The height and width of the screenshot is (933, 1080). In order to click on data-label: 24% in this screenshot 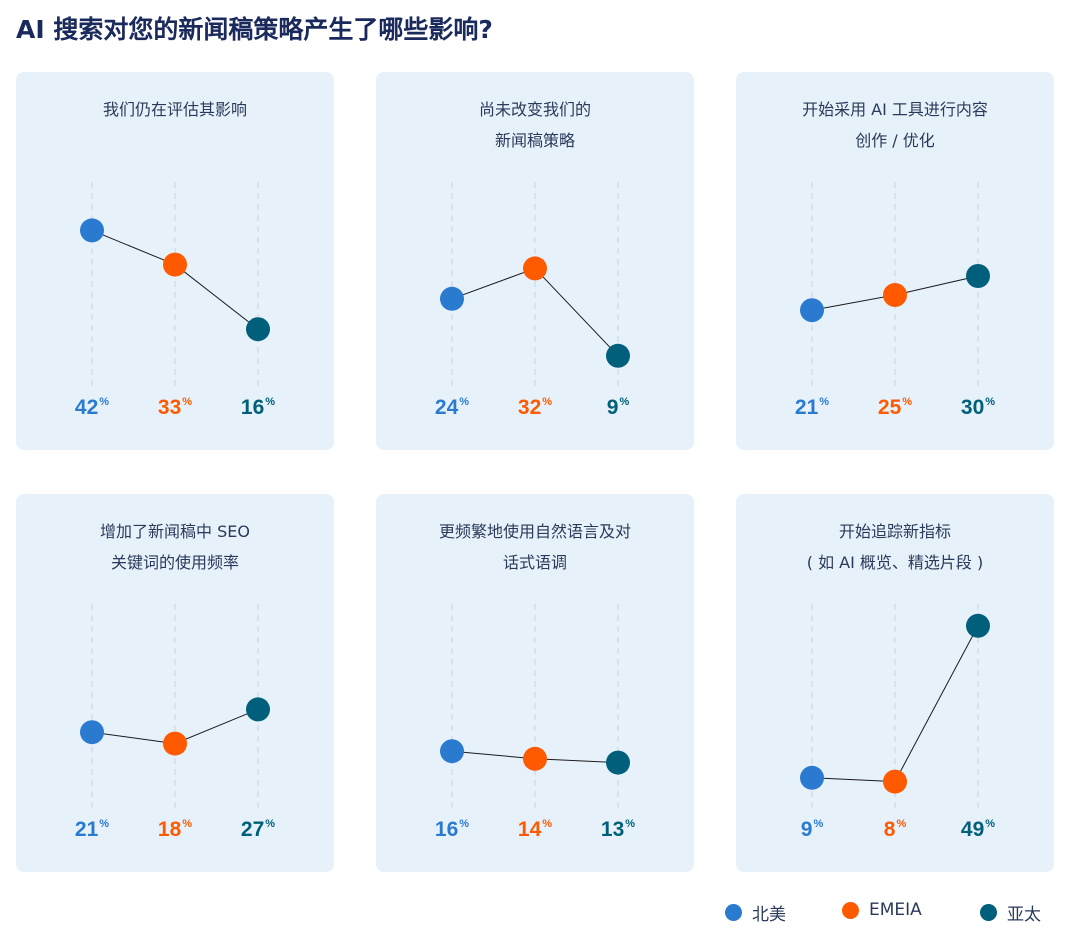, I will do `click(452, 407)`.